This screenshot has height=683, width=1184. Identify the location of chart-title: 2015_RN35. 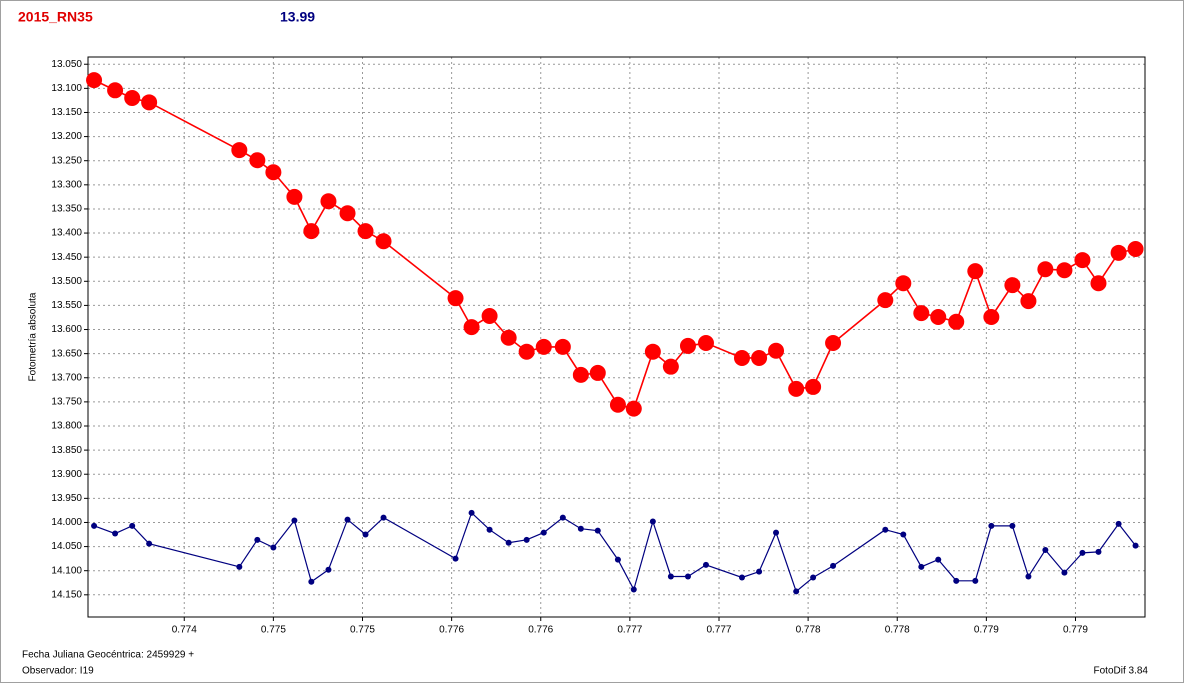
(55, 17).